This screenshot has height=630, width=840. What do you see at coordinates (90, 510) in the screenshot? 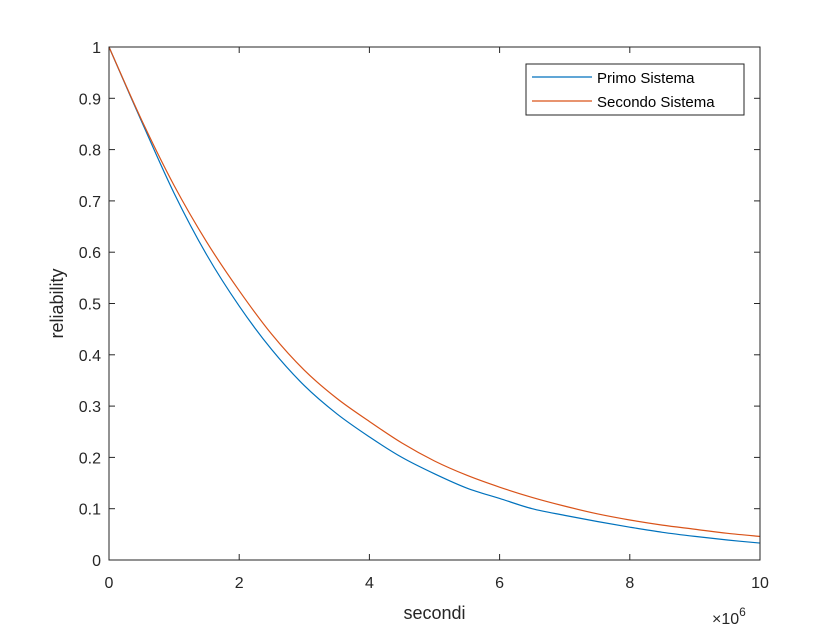
I see `y-tick-label: 0.1` at bounding box center [90, 510].